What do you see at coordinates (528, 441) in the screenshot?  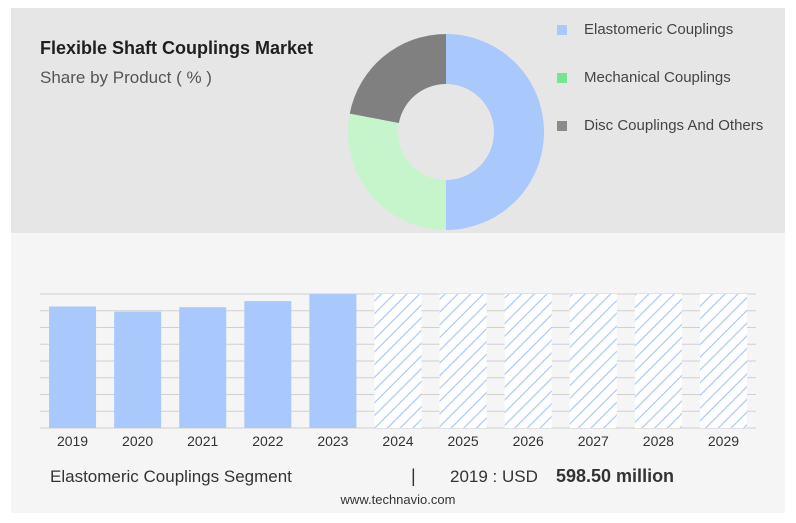 I see `x-tick-2026: 2026` at bounding box center [528, 441].